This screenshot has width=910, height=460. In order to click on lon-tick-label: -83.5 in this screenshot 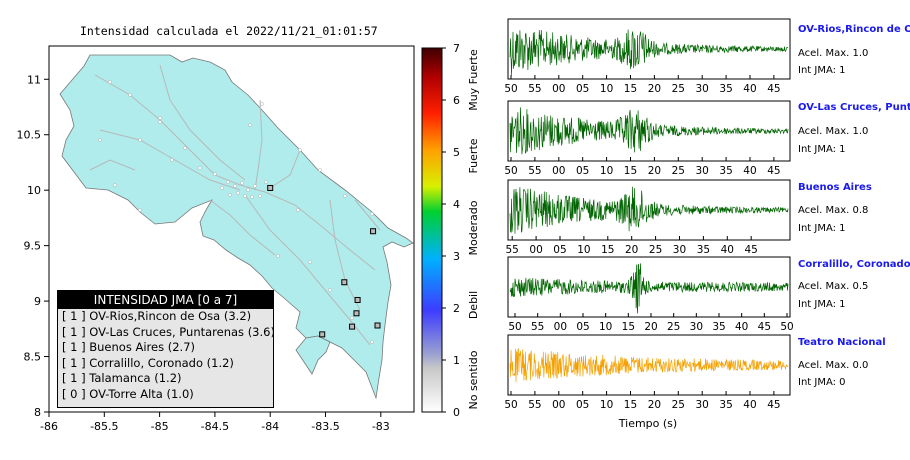, I will do `click(325, 426)`.